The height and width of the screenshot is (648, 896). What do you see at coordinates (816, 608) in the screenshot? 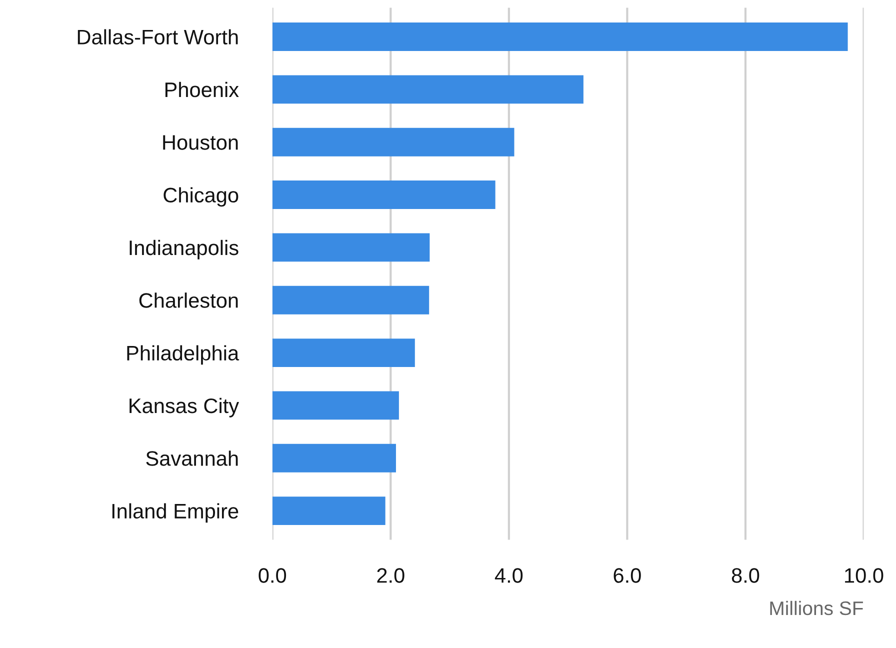
I see `x-axis-title: Millions SF` at bounding box center [816, 608].